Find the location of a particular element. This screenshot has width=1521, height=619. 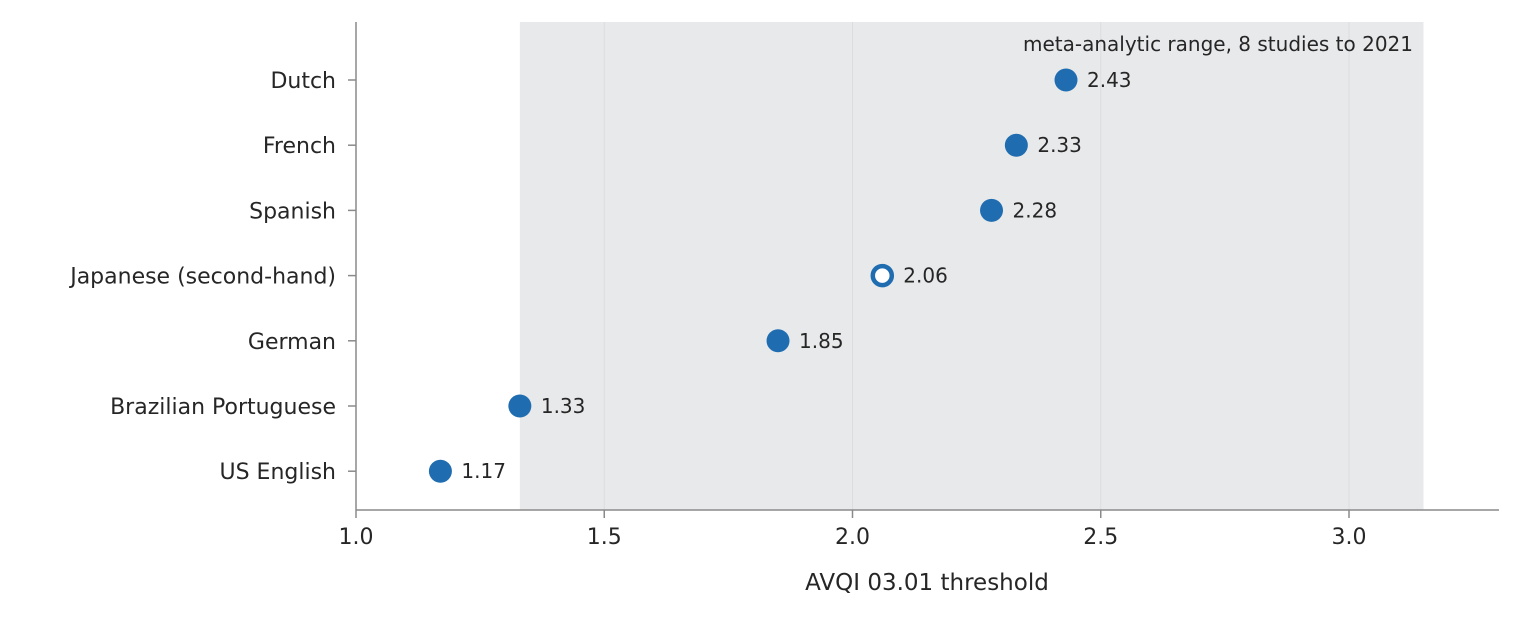

data-point-hollow is located at coordinates (882, 275).